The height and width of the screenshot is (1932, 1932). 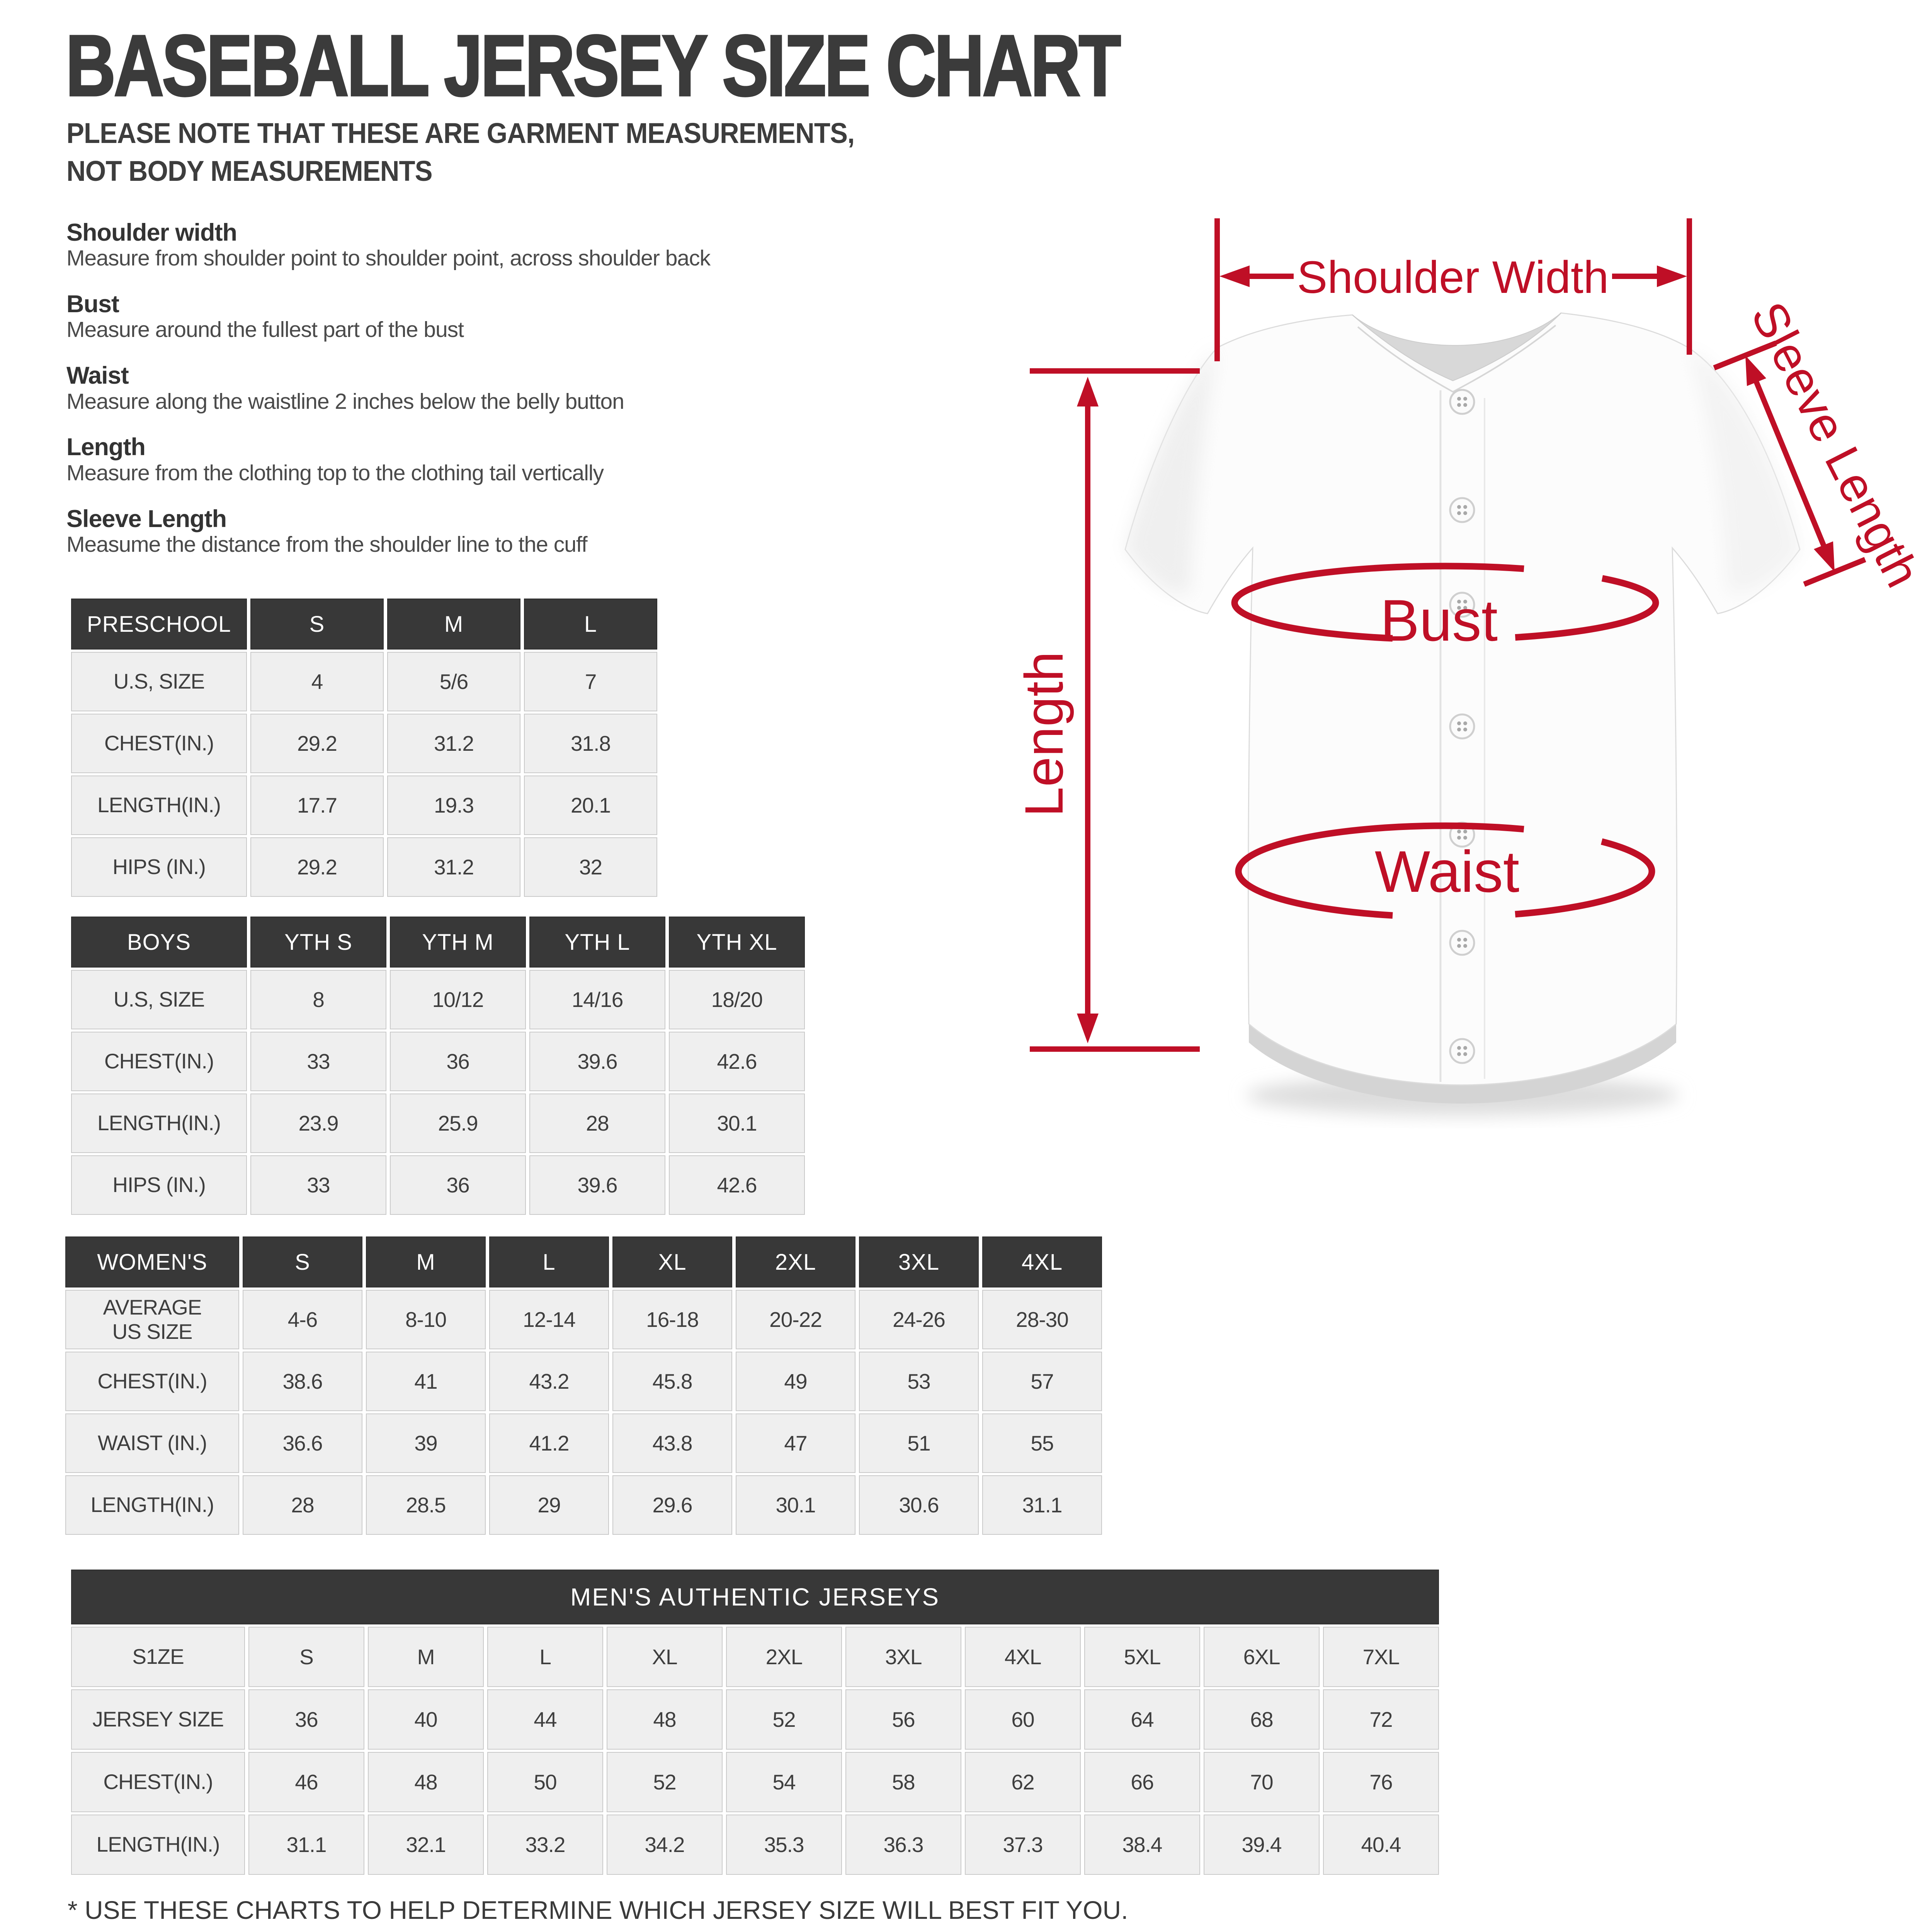 What do you see at coordinates (453, 806) in the screenshot?
I see `preschool-value-cell: 19.3` at bounding box center [453, 806].